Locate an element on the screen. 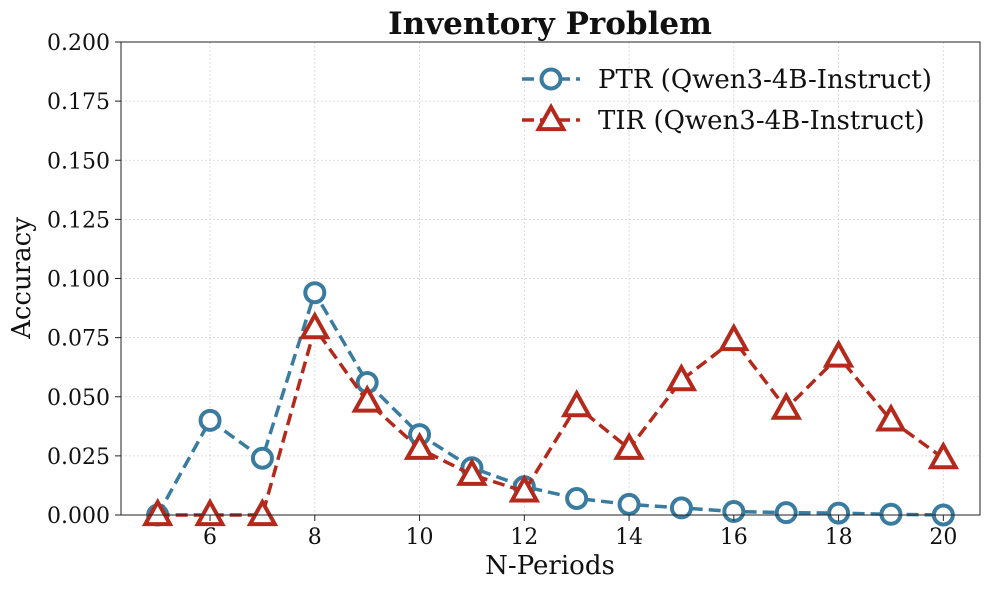  legend-item: PTR (Qwen3-4B-Instruct) is located at coordinates (727, 80).